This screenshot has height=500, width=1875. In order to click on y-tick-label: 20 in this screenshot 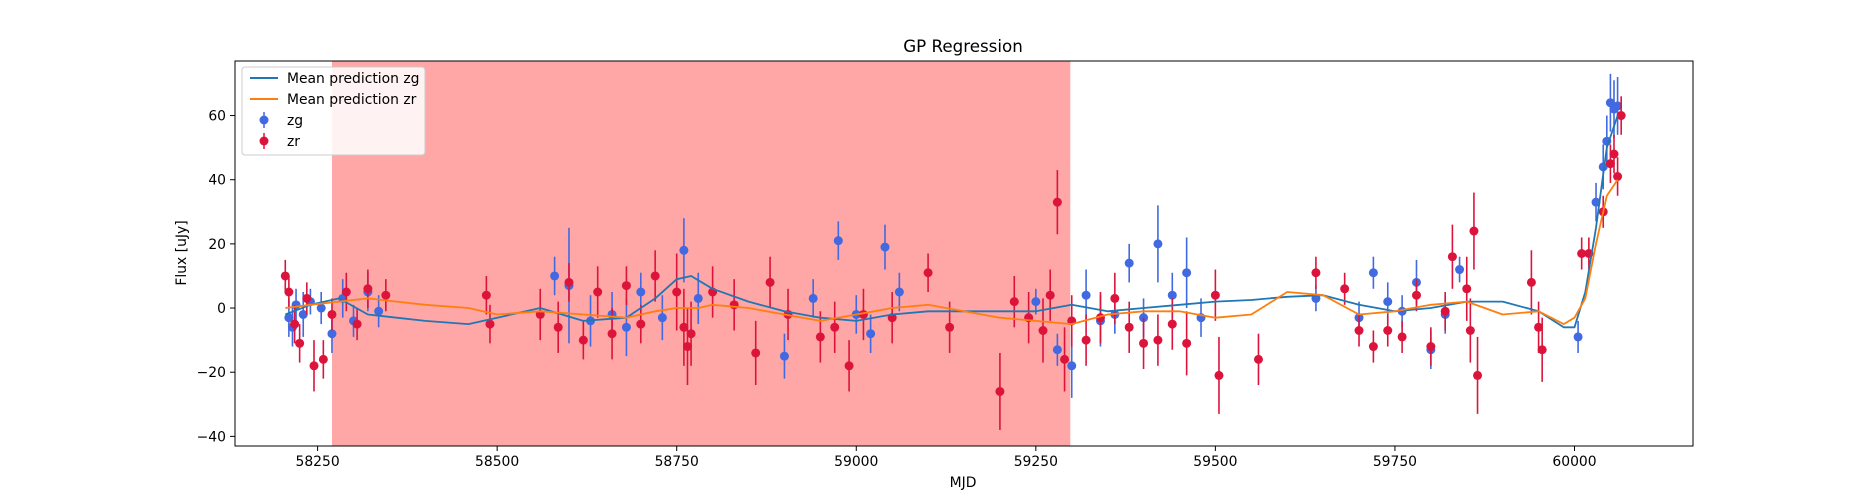, I will do `click(217, 245)`.